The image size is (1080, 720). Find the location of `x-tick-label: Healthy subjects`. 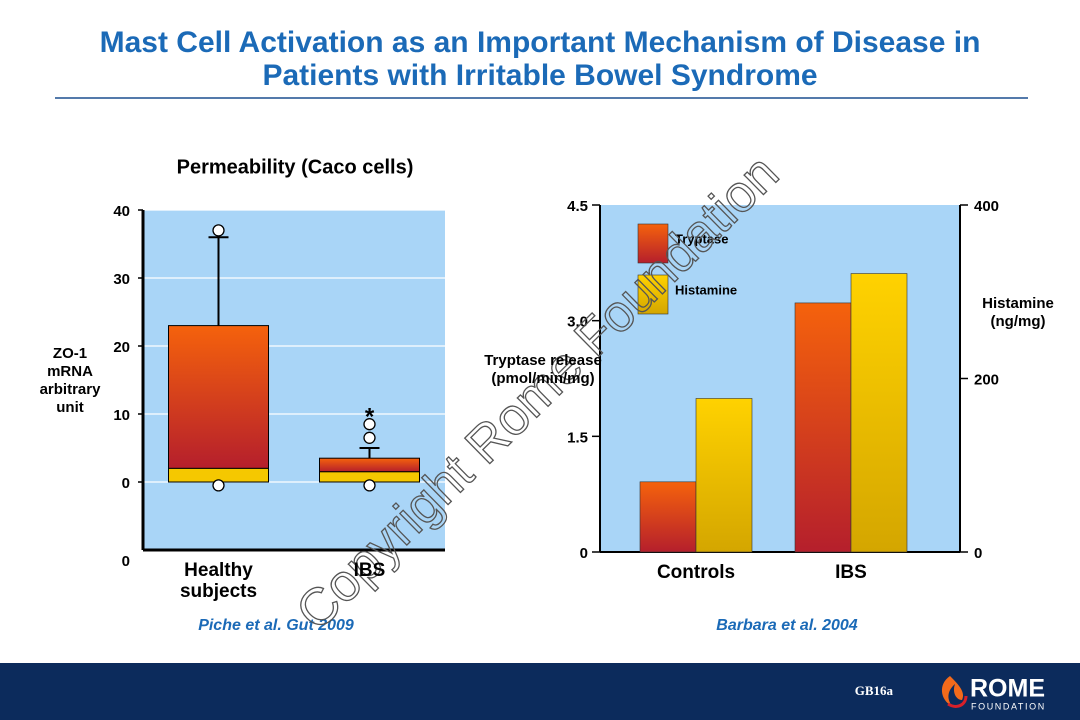

x-tick-label: Healthy subjects is located at coordinates (218, 581).